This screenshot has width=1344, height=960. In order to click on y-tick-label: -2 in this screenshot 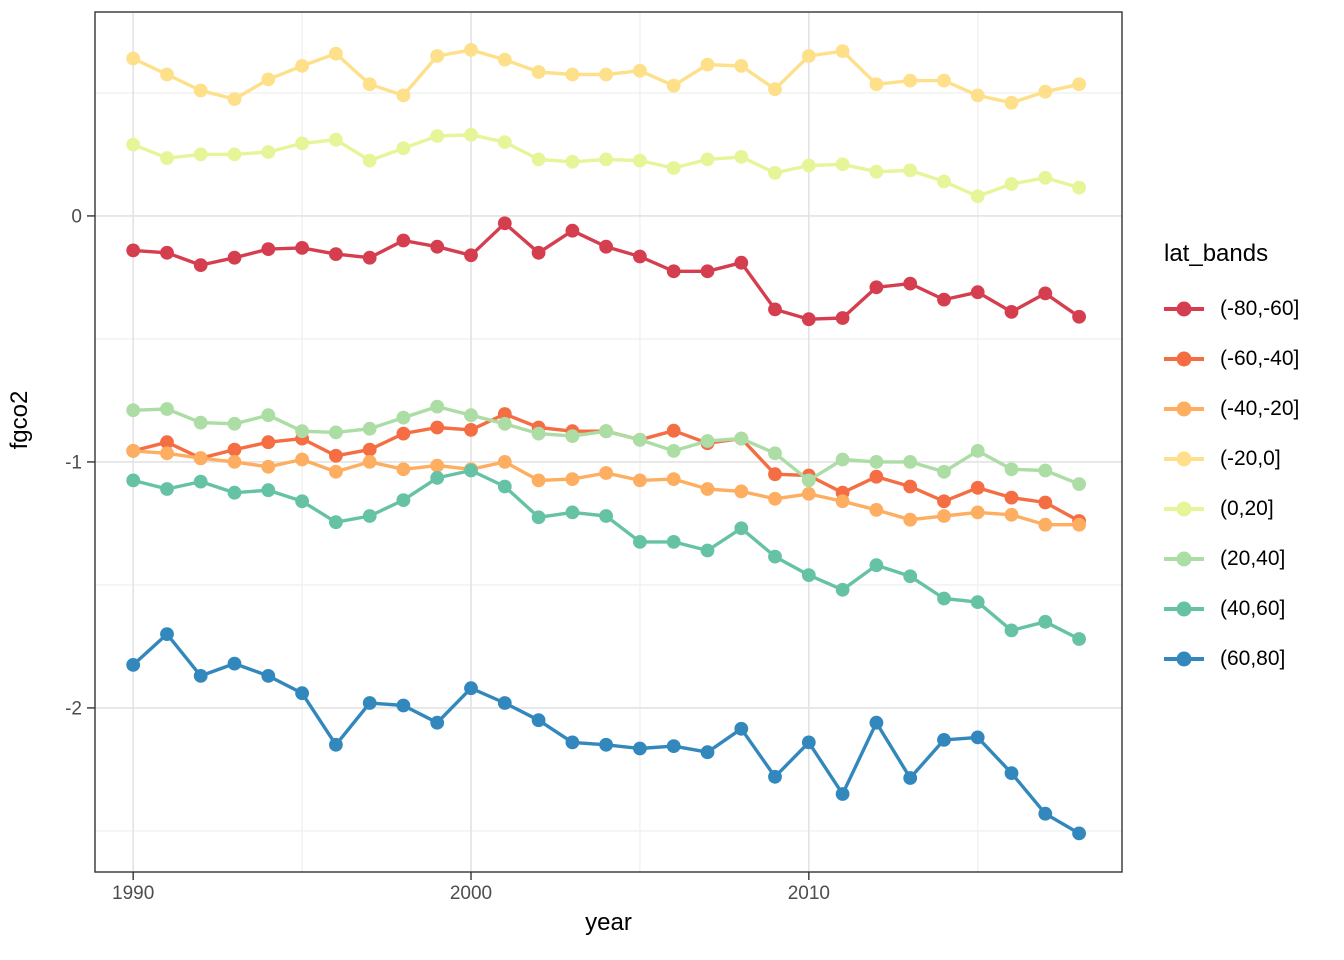, I will do `click(73, 708)`.